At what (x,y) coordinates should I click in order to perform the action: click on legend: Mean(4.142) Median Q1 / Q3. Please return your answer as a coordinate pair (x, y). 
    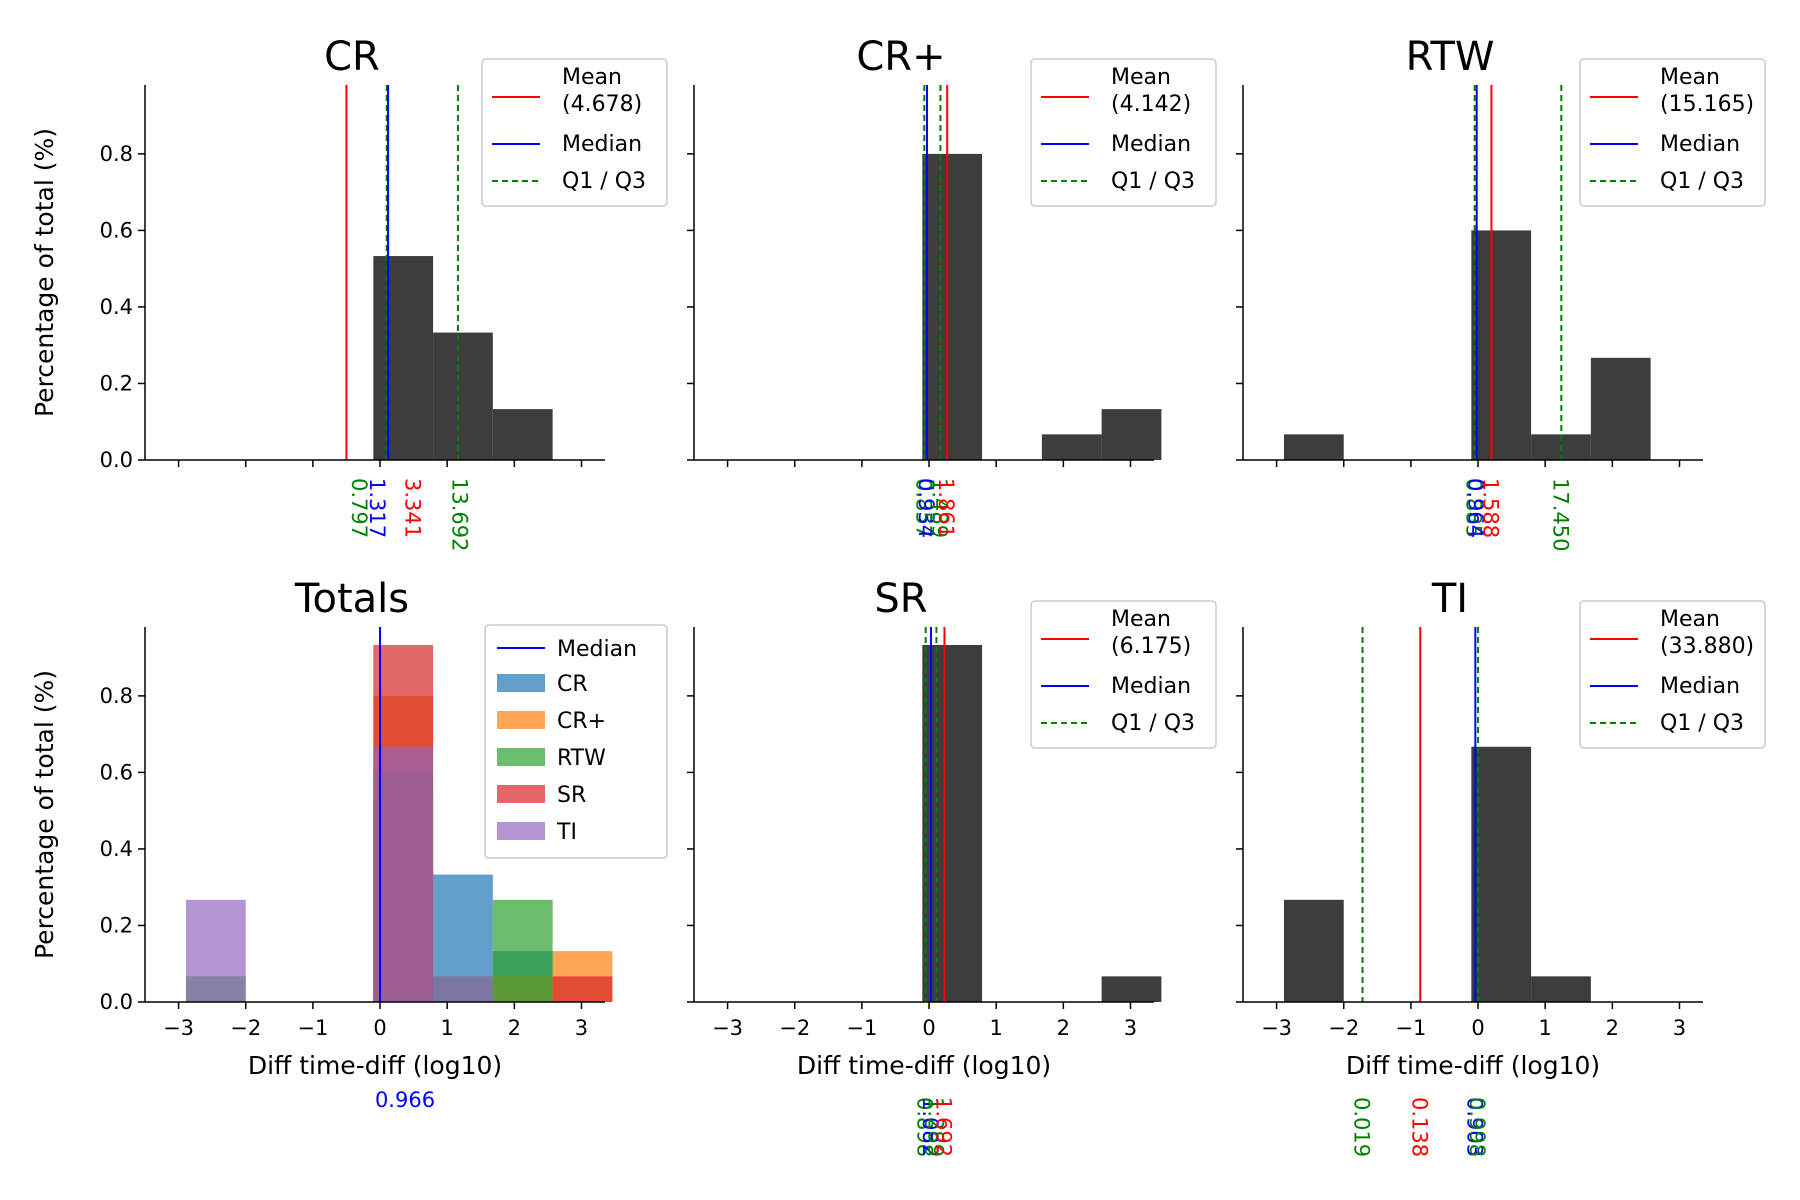
    Looking at the image, I should click on (1123, 132).